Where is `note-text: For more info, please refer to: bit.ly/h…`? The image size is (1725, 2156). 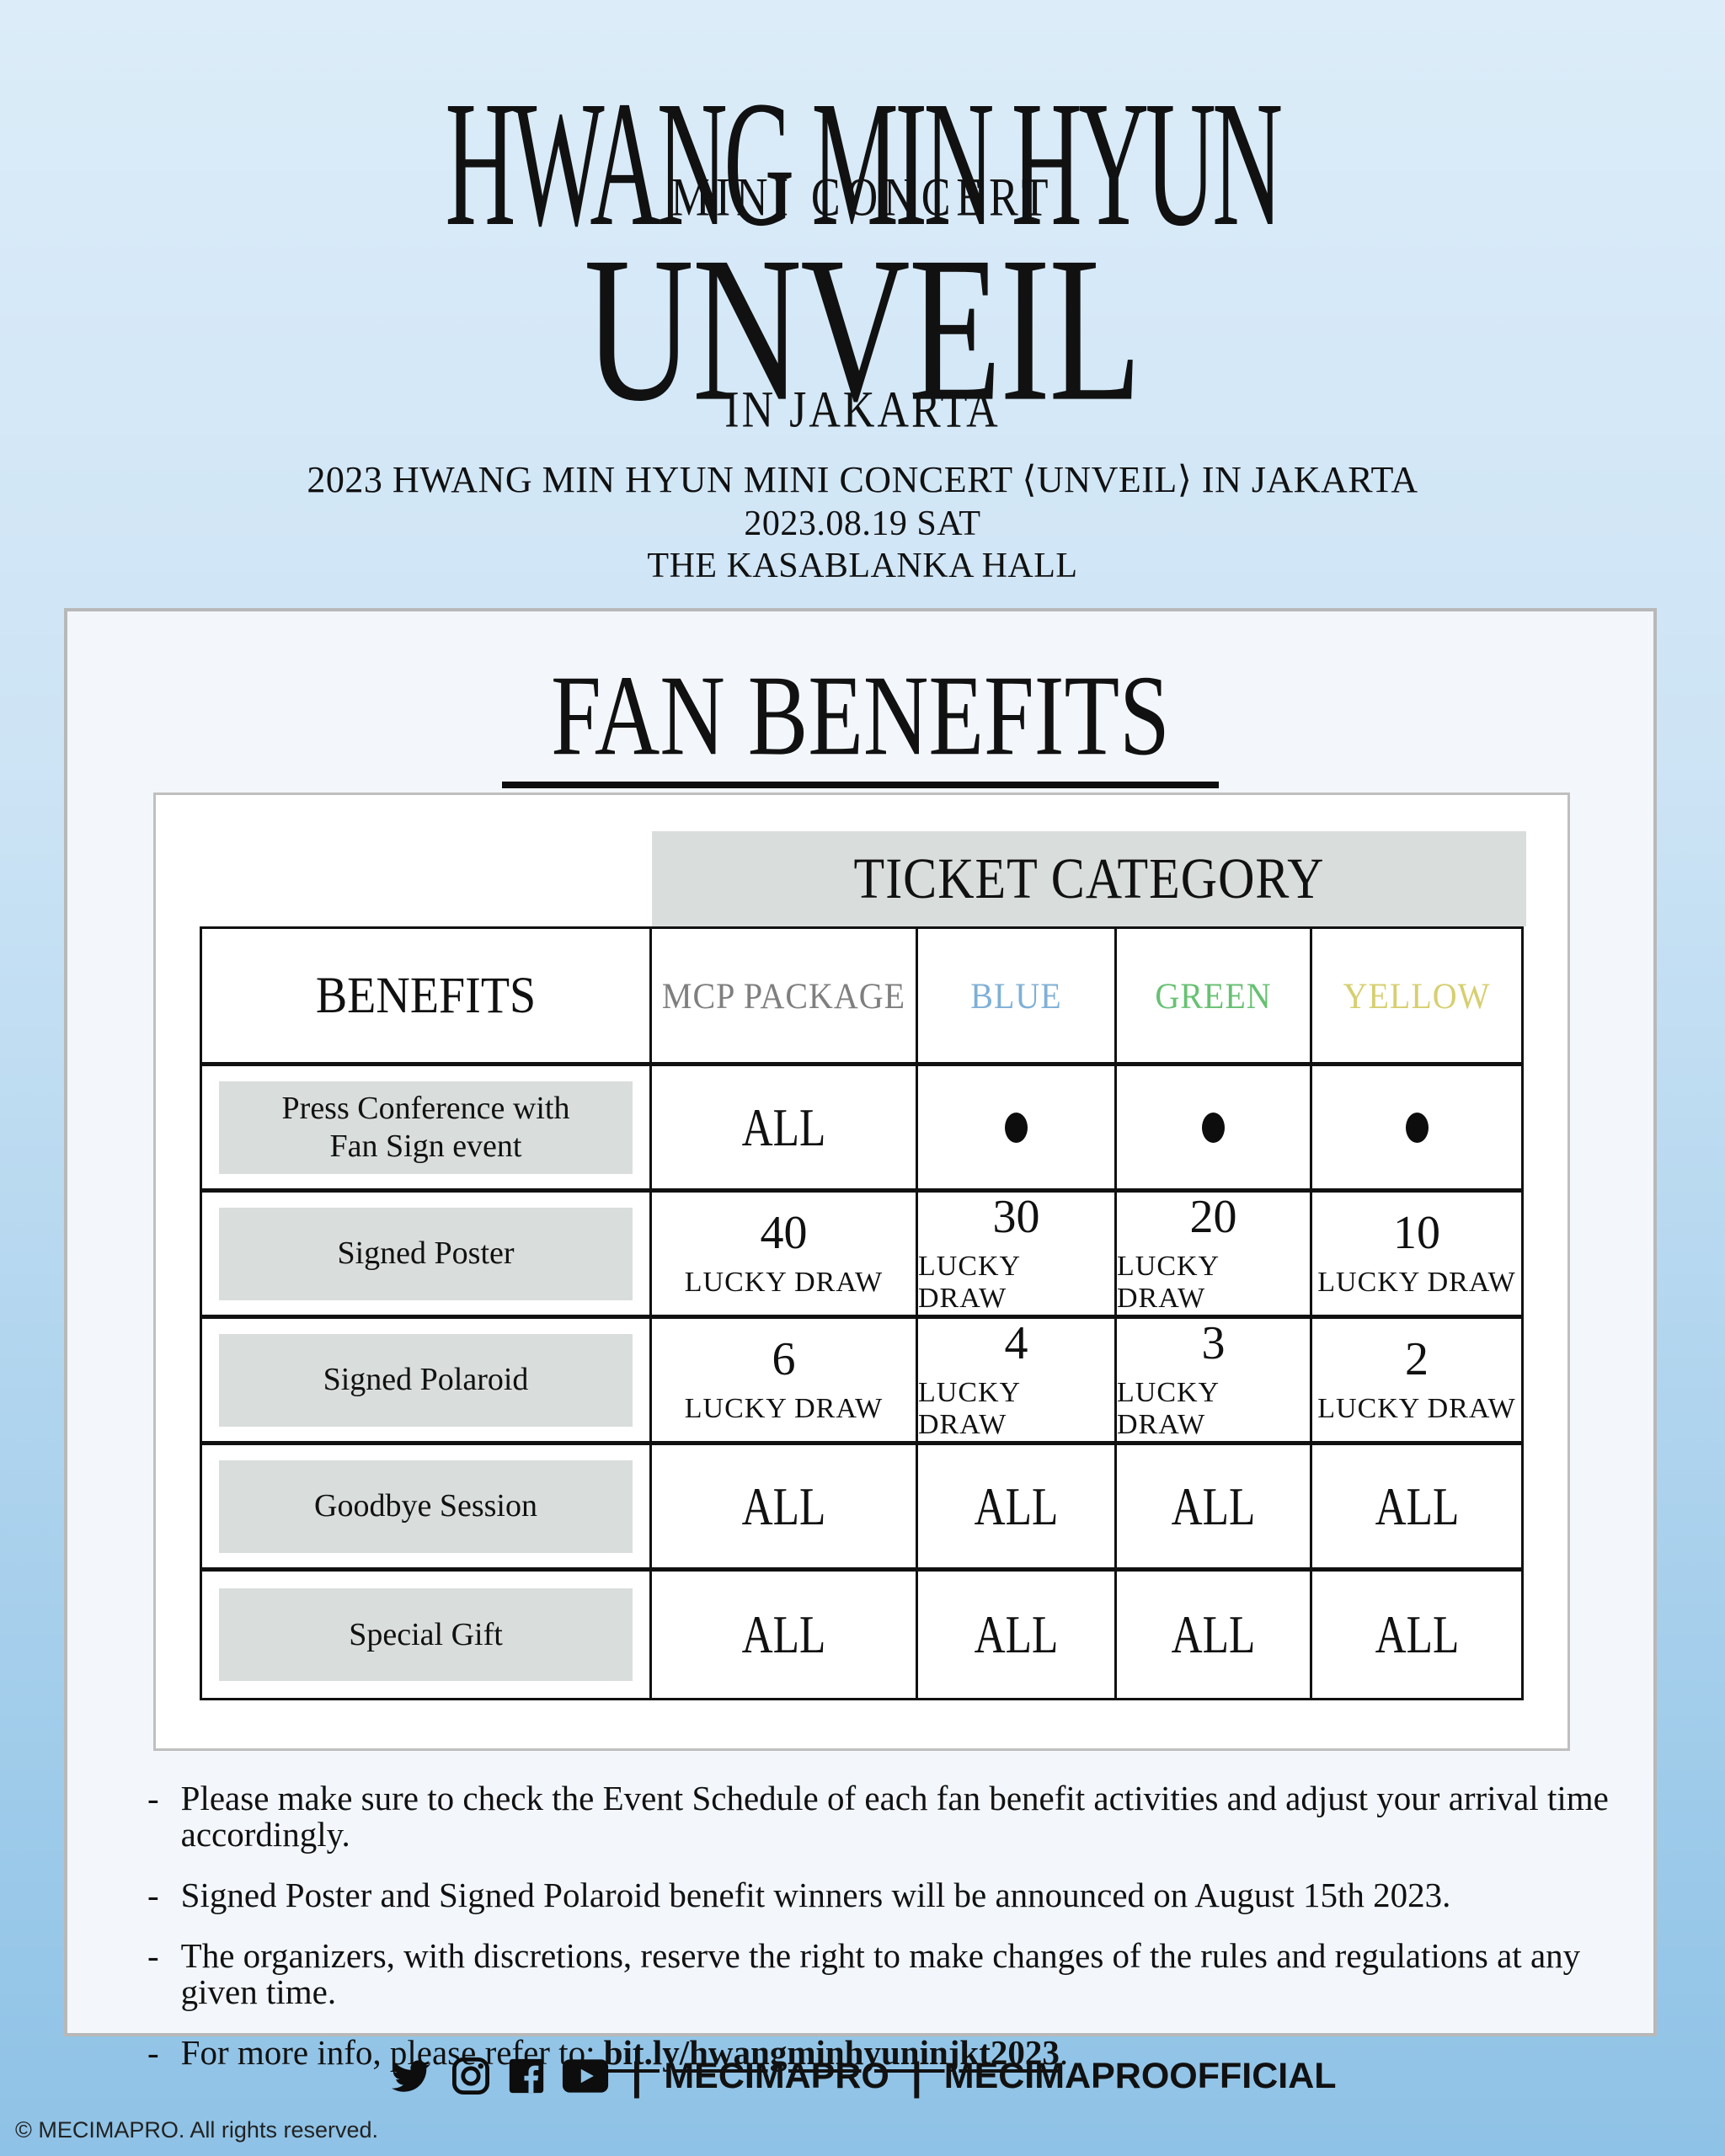 note-text: For more info, please refer to: bit.ly/h… is located at coordinates (624, 2053).